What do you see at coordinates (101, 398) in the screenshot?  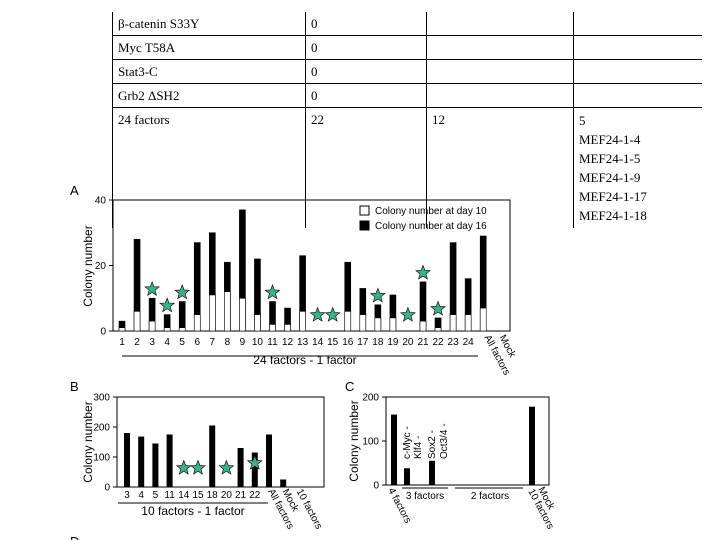 I see `y-tick-label: 300` at bounding box center [101, 398].